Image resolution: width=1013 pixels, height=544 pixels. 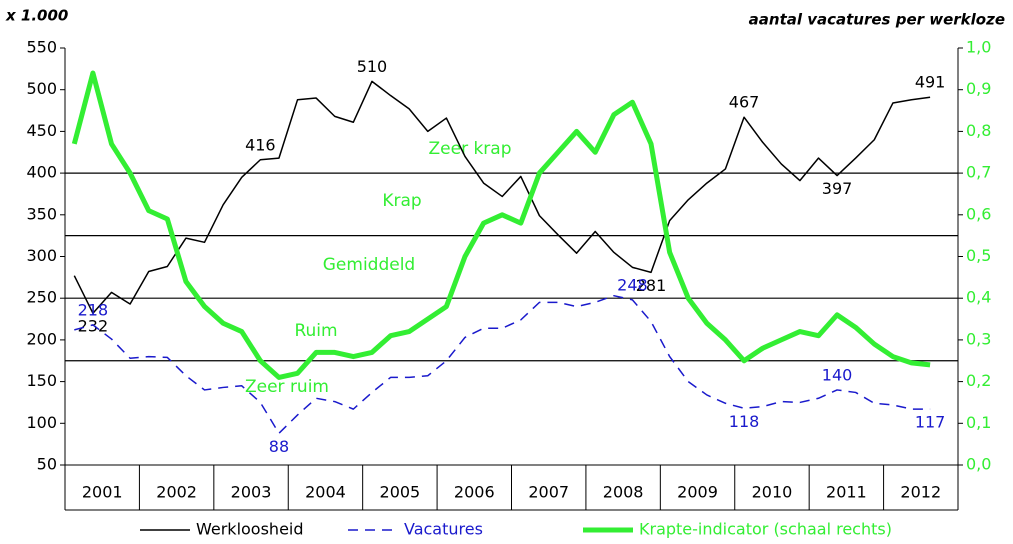 I want to click on y-axis-title: x 1.000, so click(x=36, y=16).